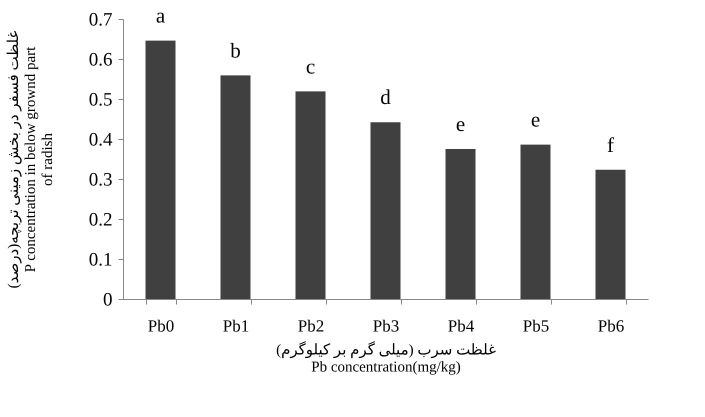 The width and height of the screenshot is (705, 417). Describe the element at coordinates (100, 20) in the screenshot. I see `y-tick-label: 0.7` at that location.